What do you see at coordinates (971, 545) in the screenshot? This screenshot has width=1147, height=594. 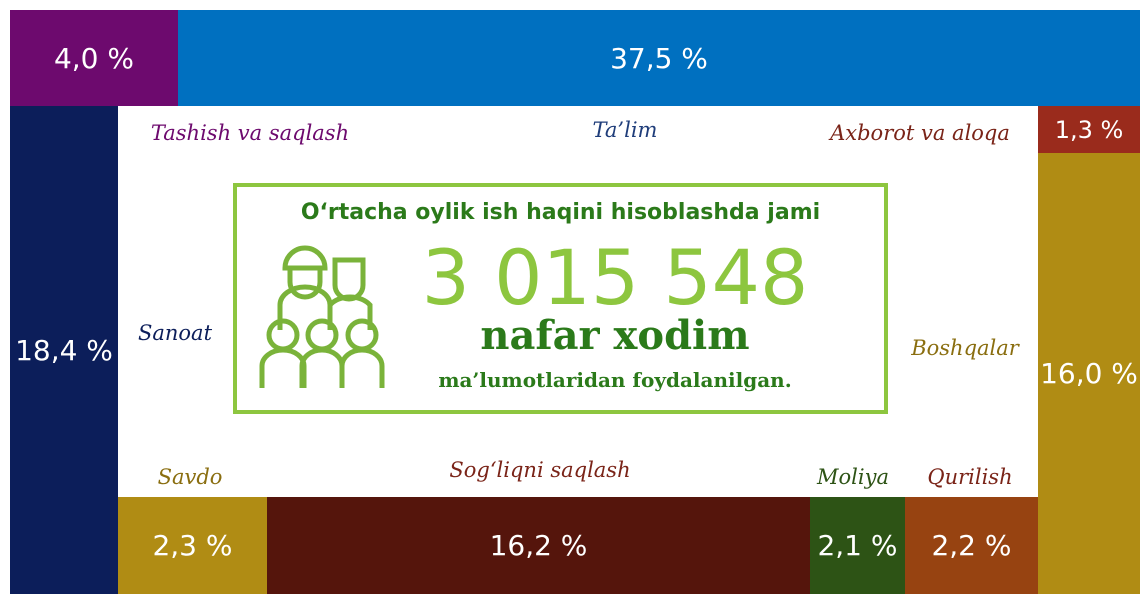 I see `sector-block: 2,2 %` at bounding box center [971, 545].